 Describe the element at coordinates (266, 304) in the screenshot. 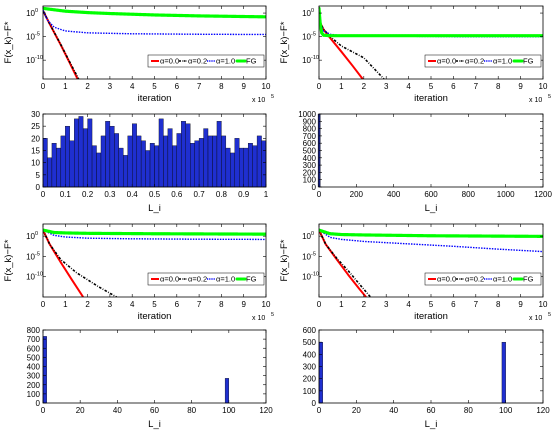

I see `x-tick-label: 10` at that location.